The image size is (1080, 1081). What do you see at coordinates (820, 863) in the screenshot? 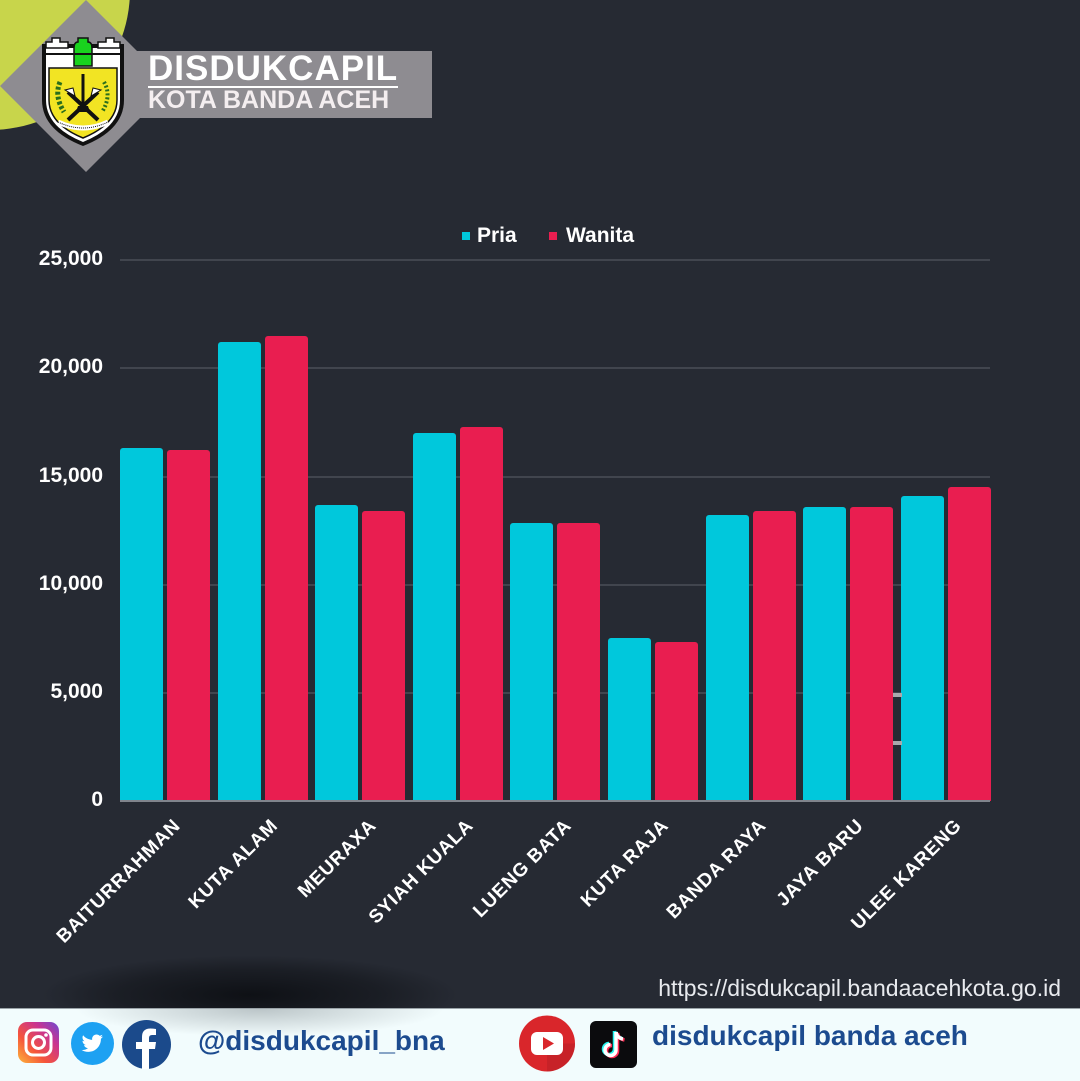
I see `x-tick-label: JAYA BARU` at bounding box center [820, 863].